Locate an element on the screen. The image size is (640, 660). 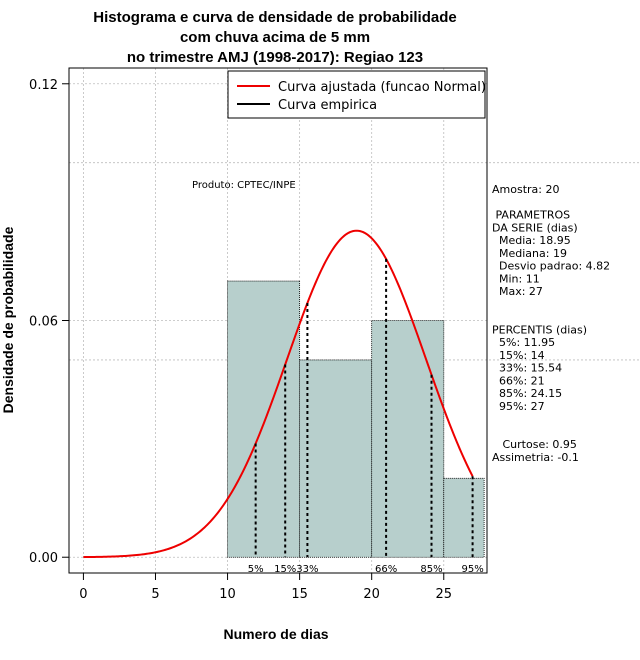
percentile-label: 85% is located at coordinates (431, 569).